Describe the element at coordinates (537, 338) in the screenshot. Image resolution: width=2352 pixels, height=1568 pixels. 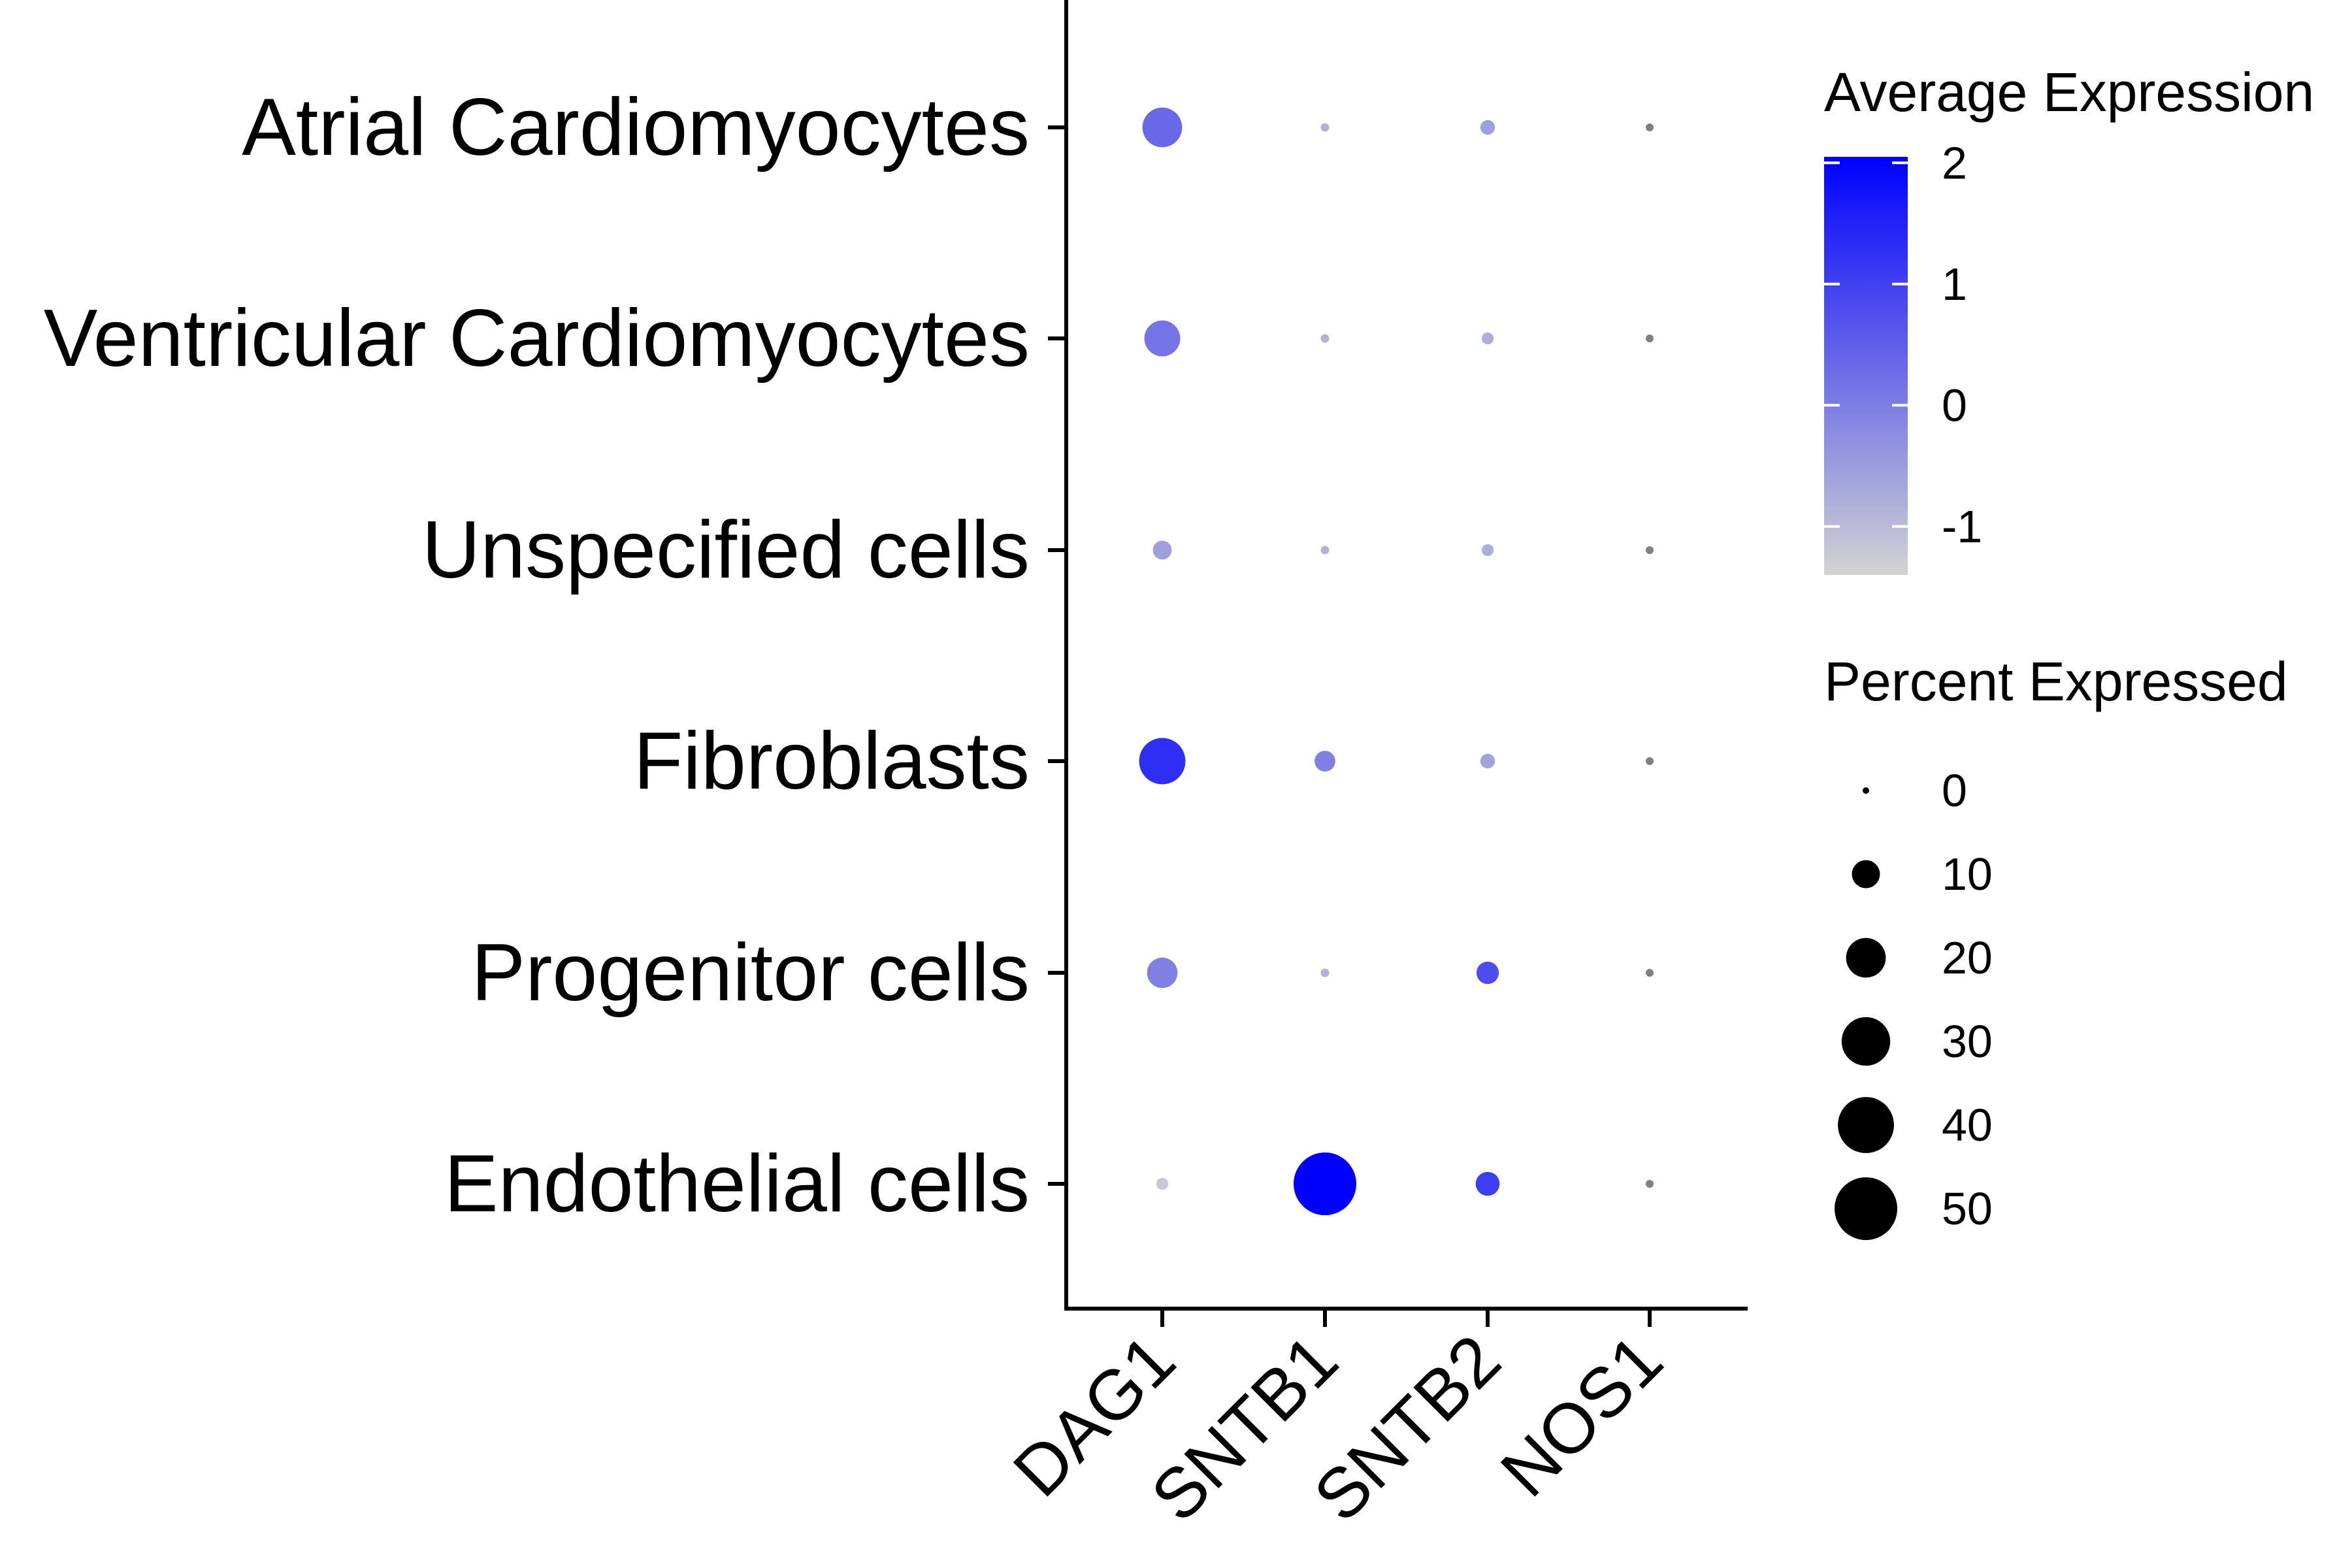
I see `y-tick-label: Ventricular Cardiomyocytes` at that location.